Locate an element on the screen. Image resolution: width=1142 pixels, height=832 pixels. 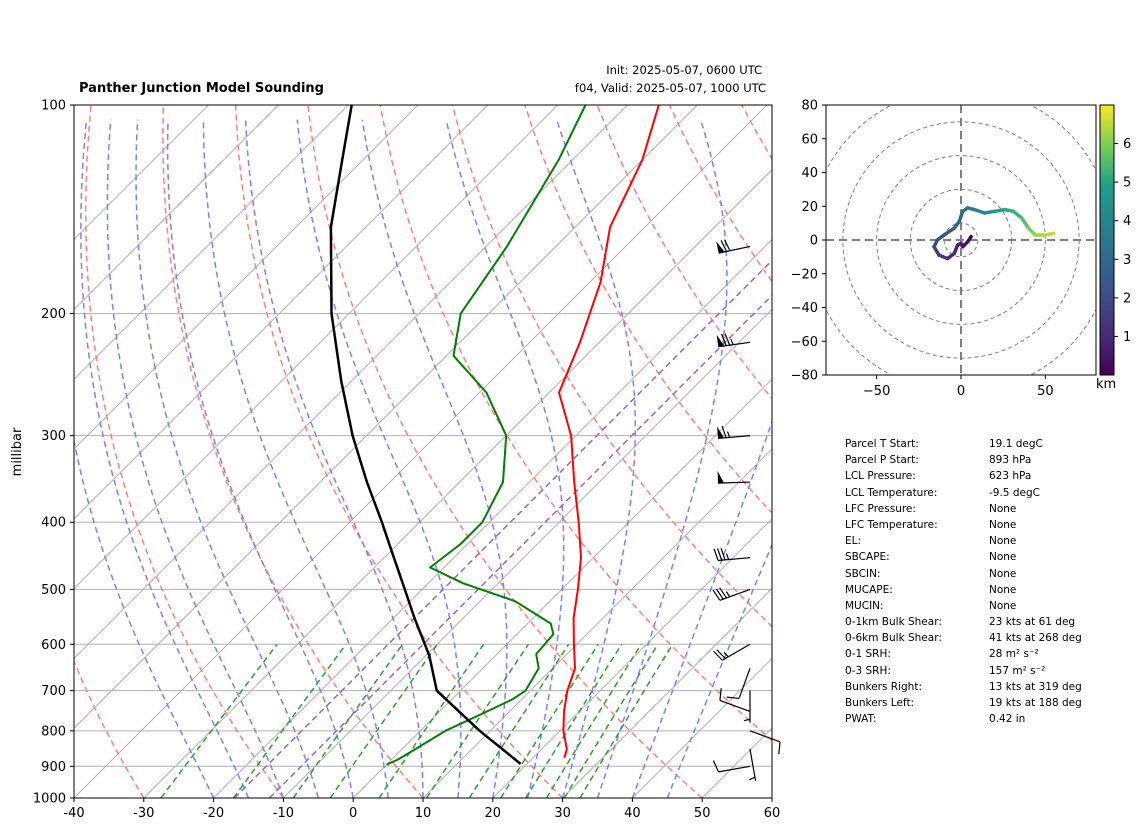
parameter-label: LFC Temperature: is located at coordinates (891, 524).